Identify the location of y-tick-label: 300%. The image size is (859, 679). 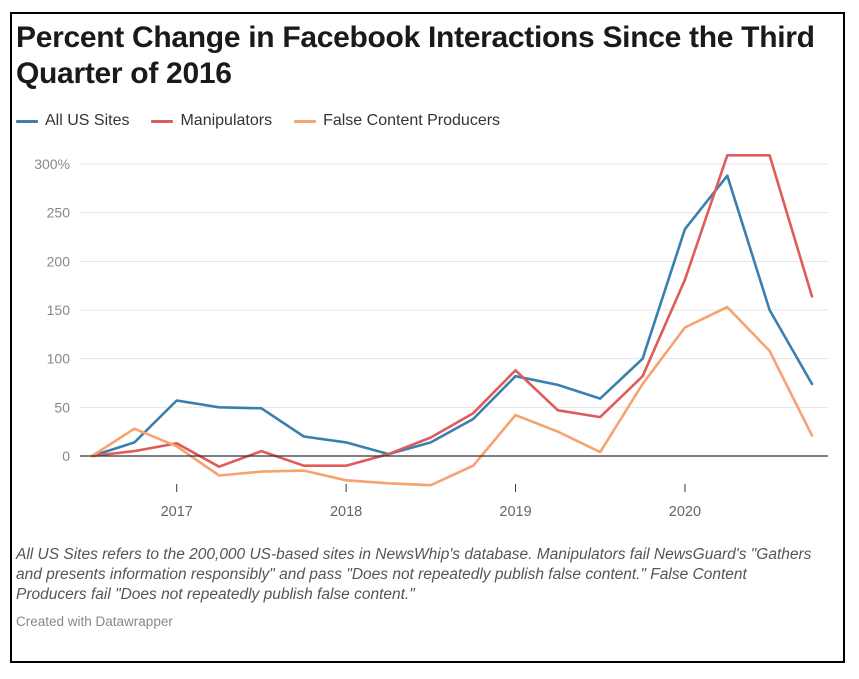
(52, 164).